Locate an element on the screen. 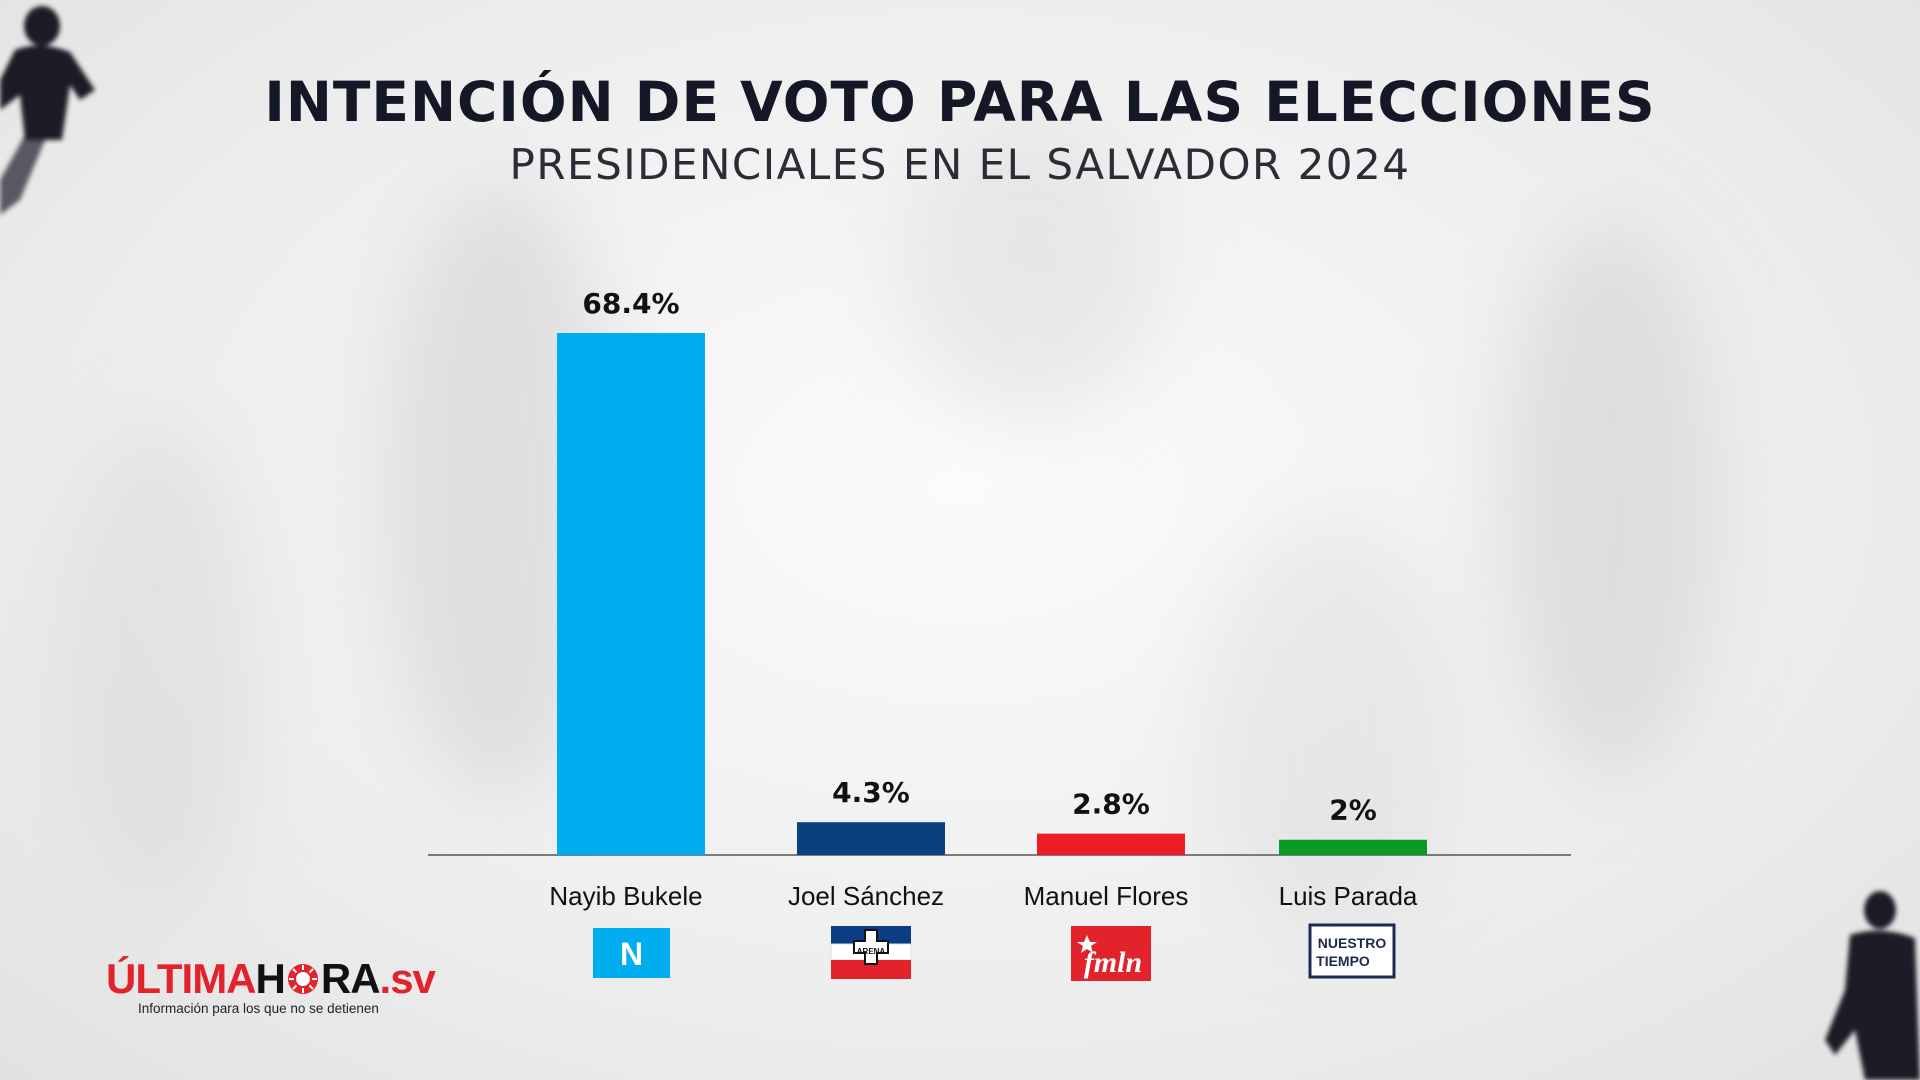 This screenshot has width=1920, height=1080. nuestro-tiempo-logo-text: TIEMPO is located at coordinates (1343, 961).